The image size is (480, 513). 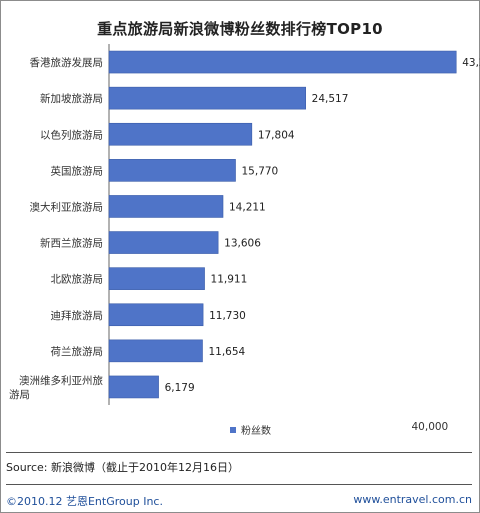 What do you see at coordinates (260, 171) in the screenshot?
I see `value-label: 15,770` at bounding box center [260, 171].